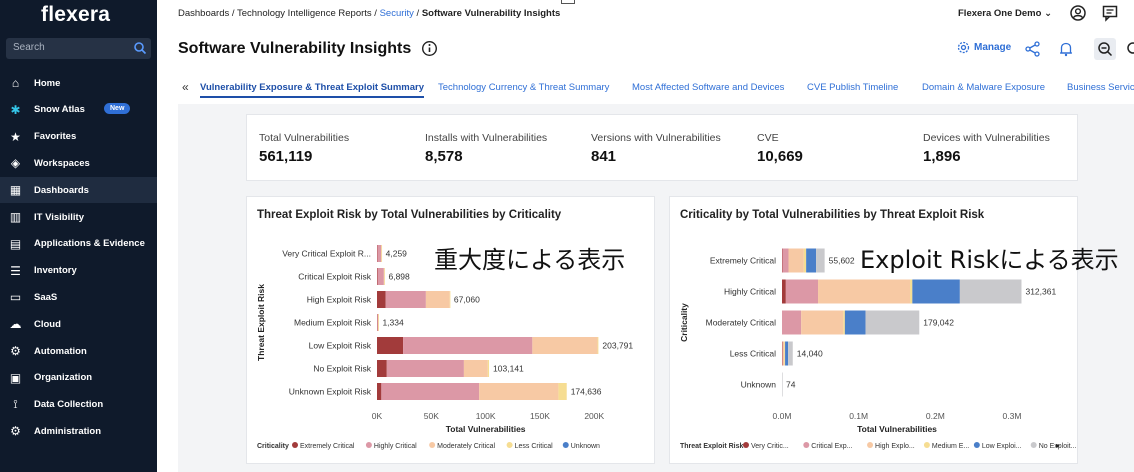  I want to click on legend-next-icon: ▸, so click(1058, 445).